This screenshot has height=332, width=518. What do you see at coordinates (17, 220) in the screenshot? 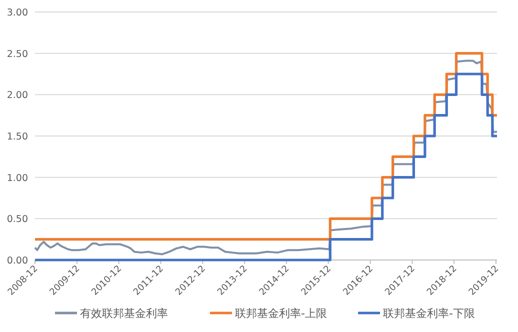
I see `y-tick-label: 0.50` at bounding box center [17, 220].